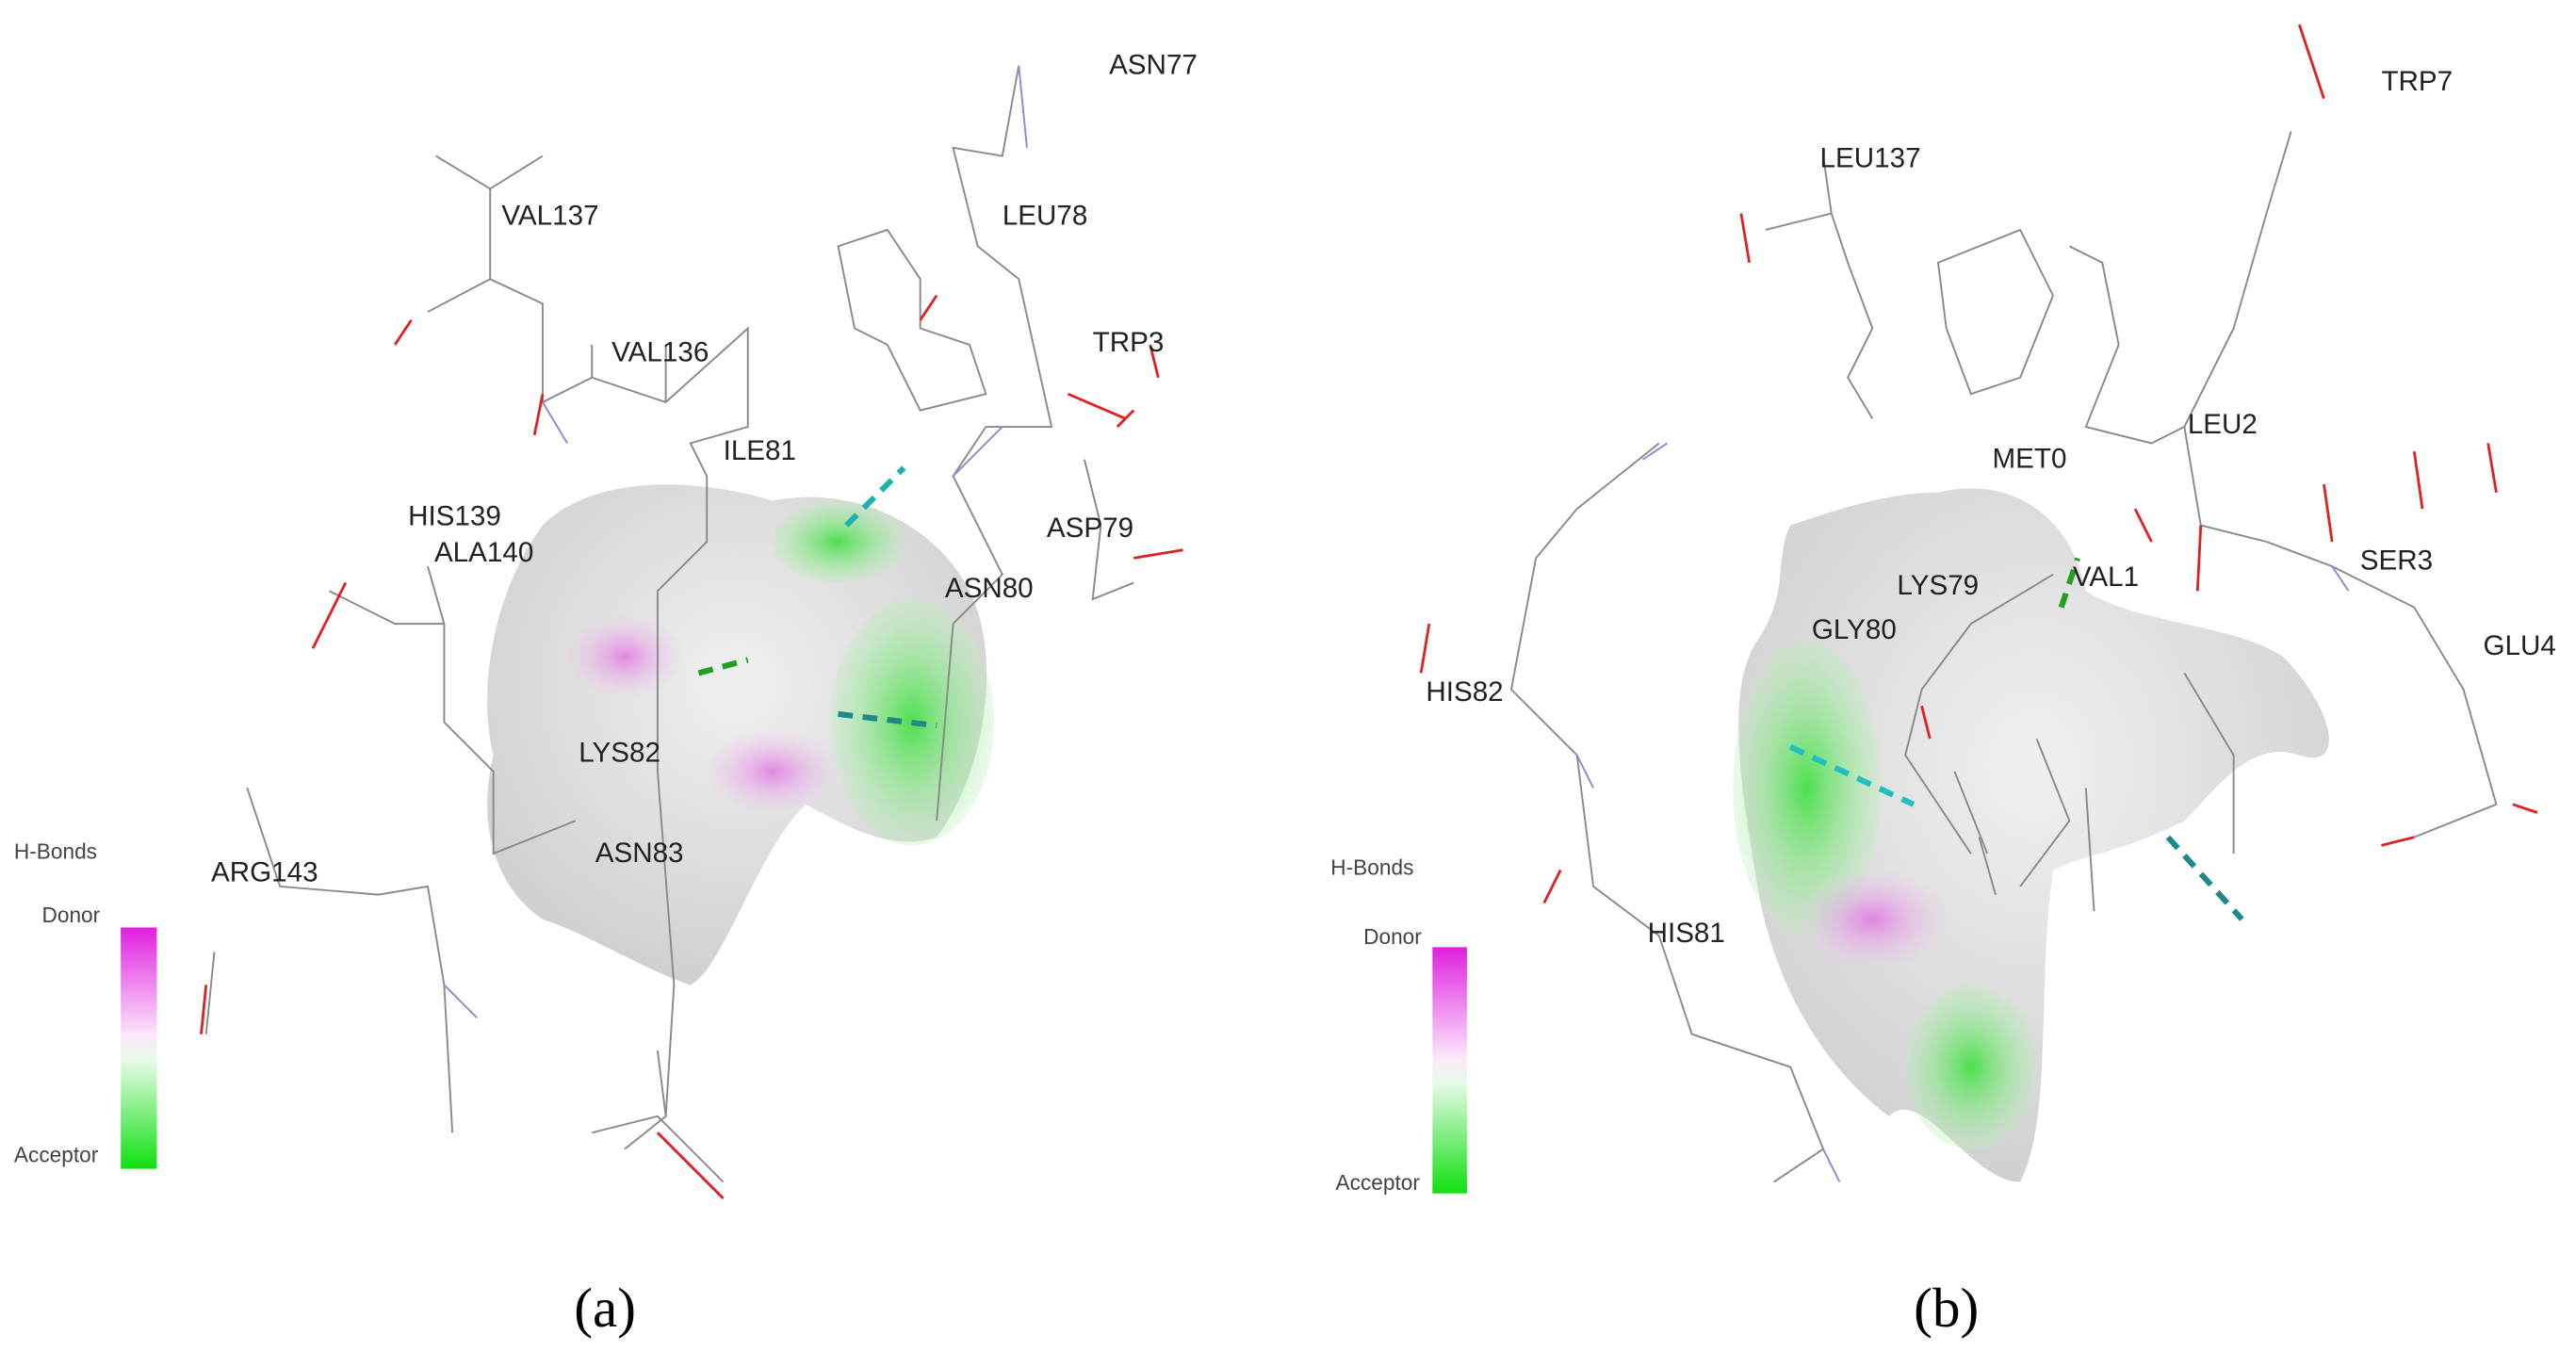  Describe the element at coordinates (2519, 645) in the screenshot. I see `residue-label: GLU4` at that location.